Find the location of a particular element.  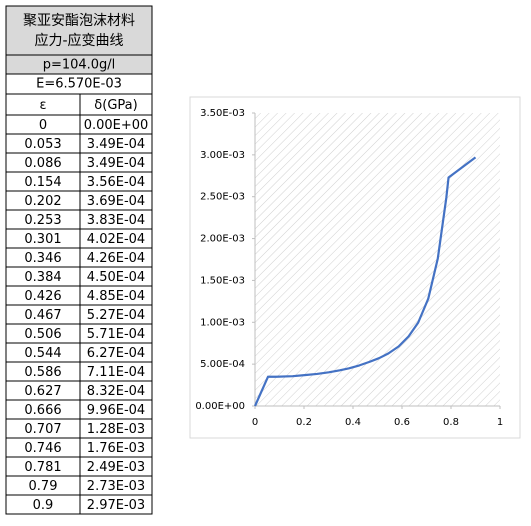

table-cell-text: 2.73E-03 is located at coordinates (116, 486).